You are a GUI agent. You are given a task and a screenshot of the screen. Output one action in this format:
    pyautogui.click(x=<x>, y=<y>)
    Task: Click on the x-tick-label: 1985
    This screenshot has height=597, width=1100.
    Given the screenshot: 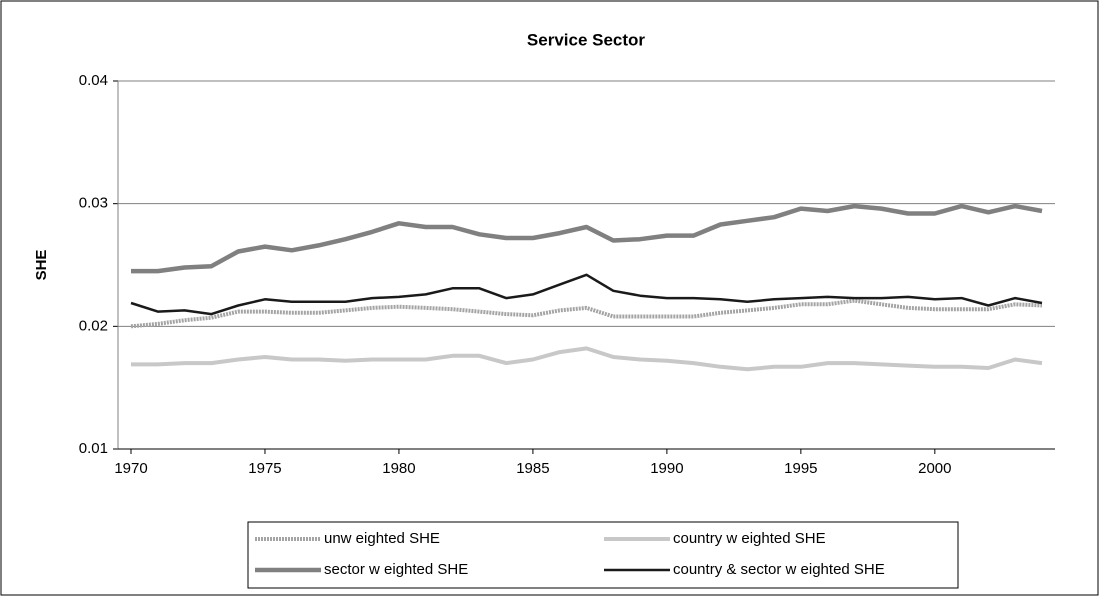 What is the action you would take?
    pyautogui.click(x=532, y=468)
    